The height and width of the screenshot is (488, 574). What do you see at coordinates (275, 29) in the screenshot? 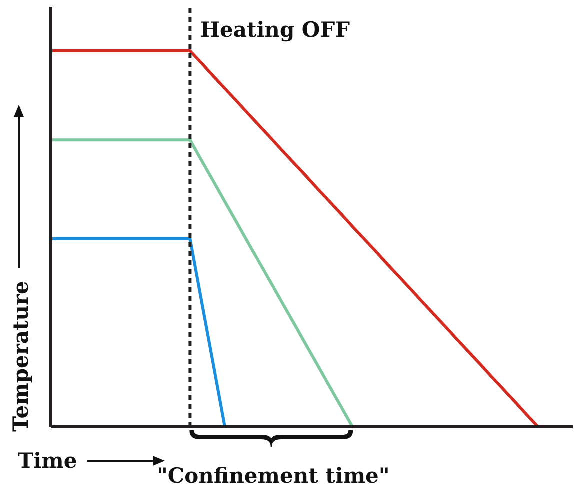
I see `text: Heating OFF` at bounding box center [275, 29].